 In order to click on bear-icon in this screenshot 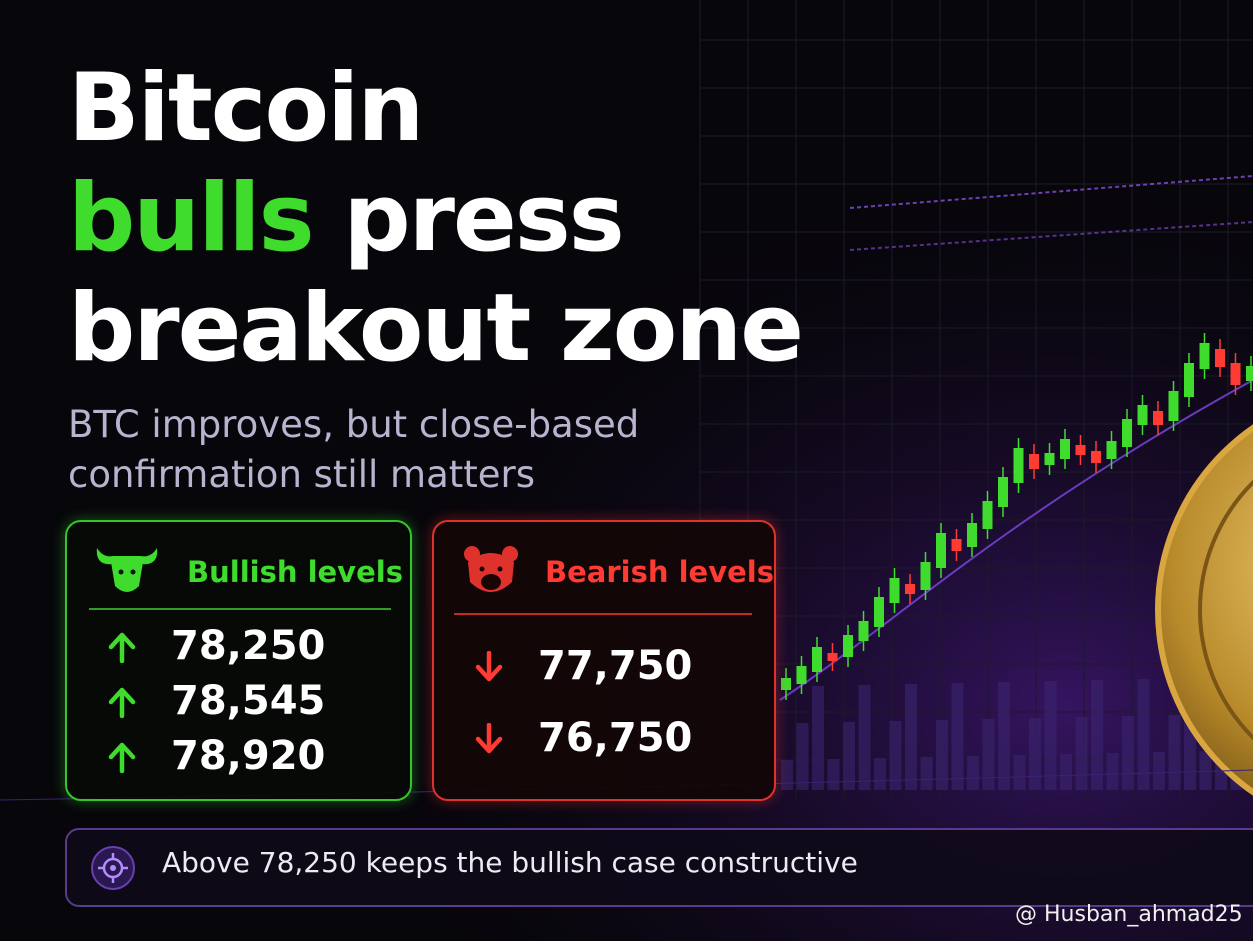, I will do `click(491, 569)`.